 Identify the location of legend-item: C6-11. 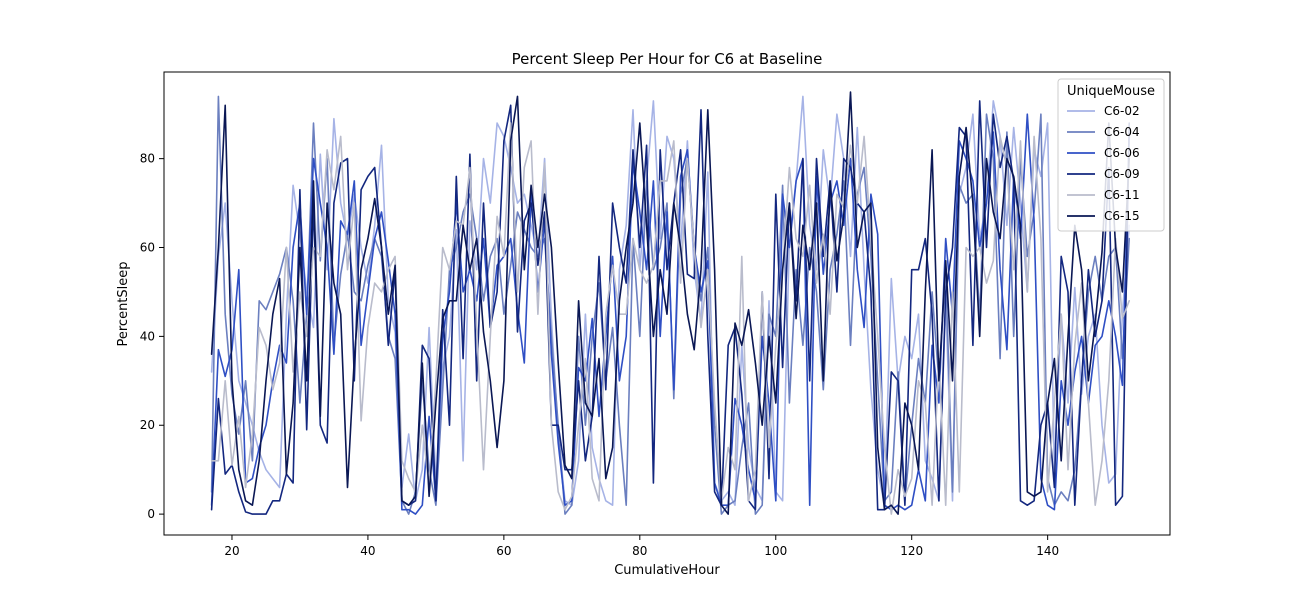
(1103, 195).